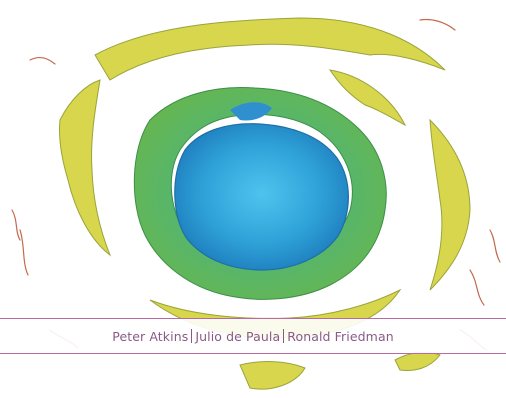 The image size is (506, 398). Describe the element at coordinates (261, 186) in the screenshot. I see `blue-core` at that location.